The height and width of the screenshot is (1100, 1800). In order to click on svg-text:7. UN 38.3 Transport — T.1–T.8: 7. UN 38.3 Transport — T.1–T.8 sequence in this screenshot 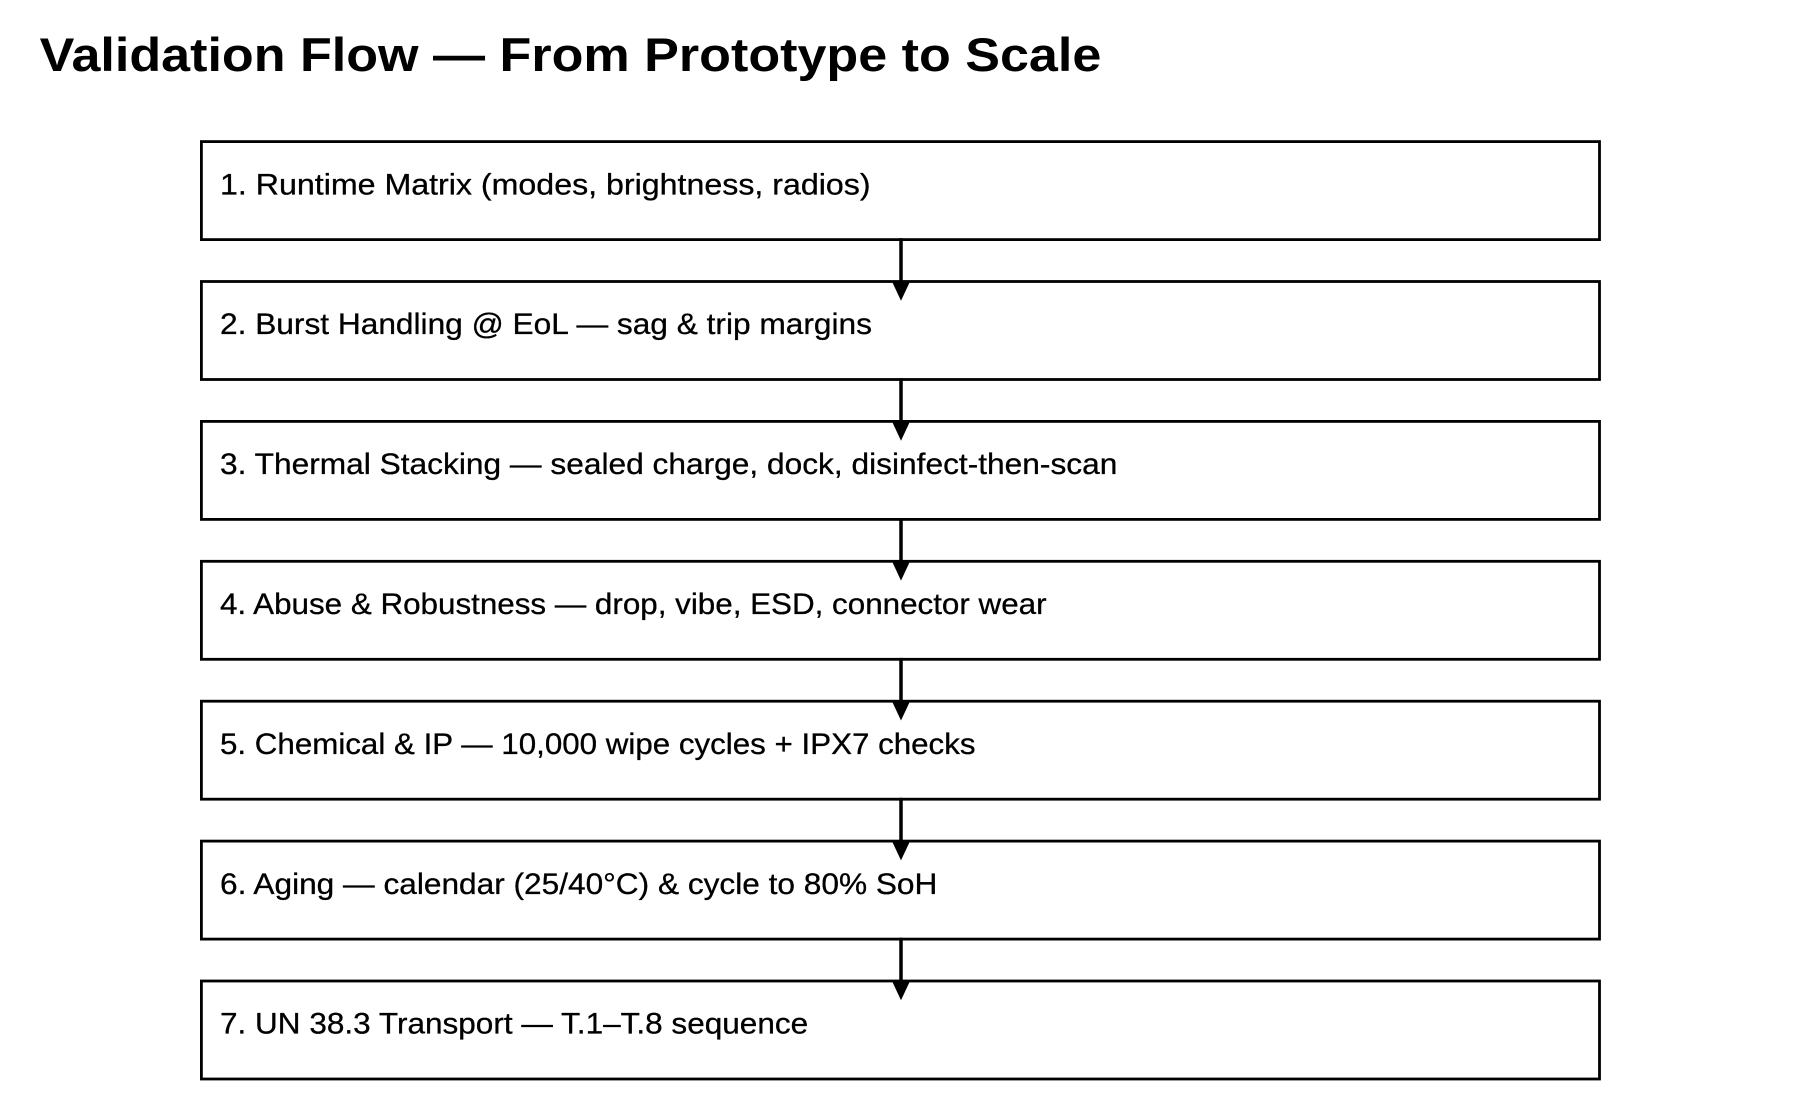, I will do `click(514, 1023)`.